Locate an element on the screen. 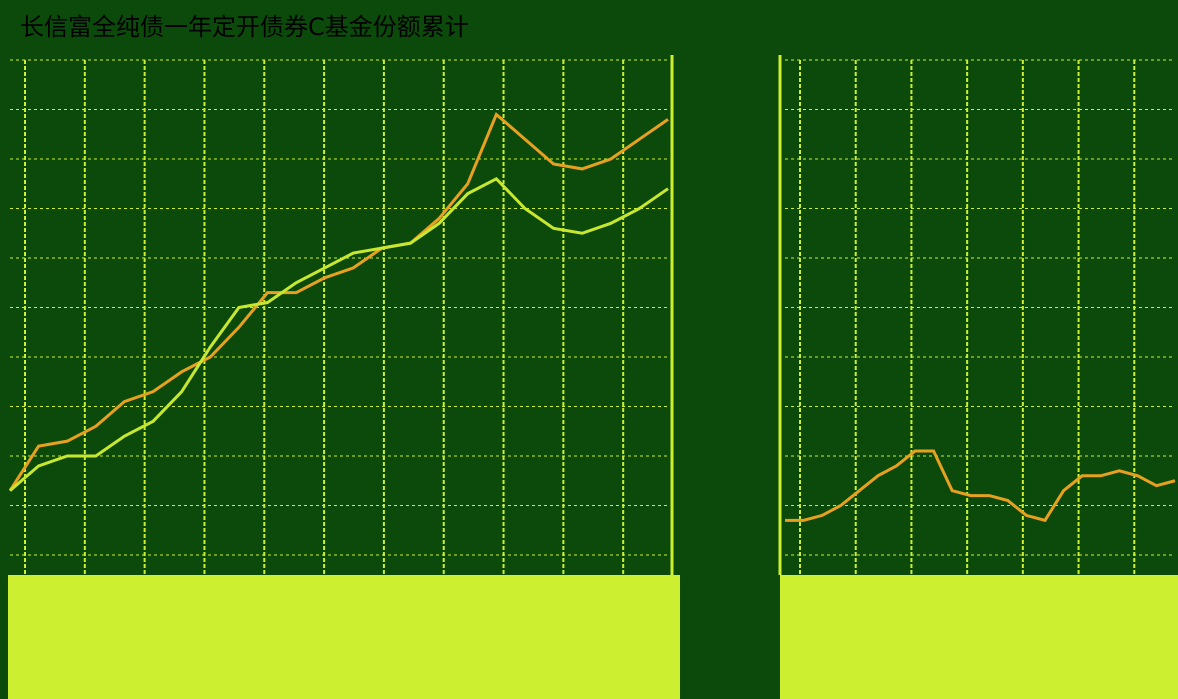 The height and width of the screenshot is (699, 1178). left-footer-band is located at coordinates (344, 637).